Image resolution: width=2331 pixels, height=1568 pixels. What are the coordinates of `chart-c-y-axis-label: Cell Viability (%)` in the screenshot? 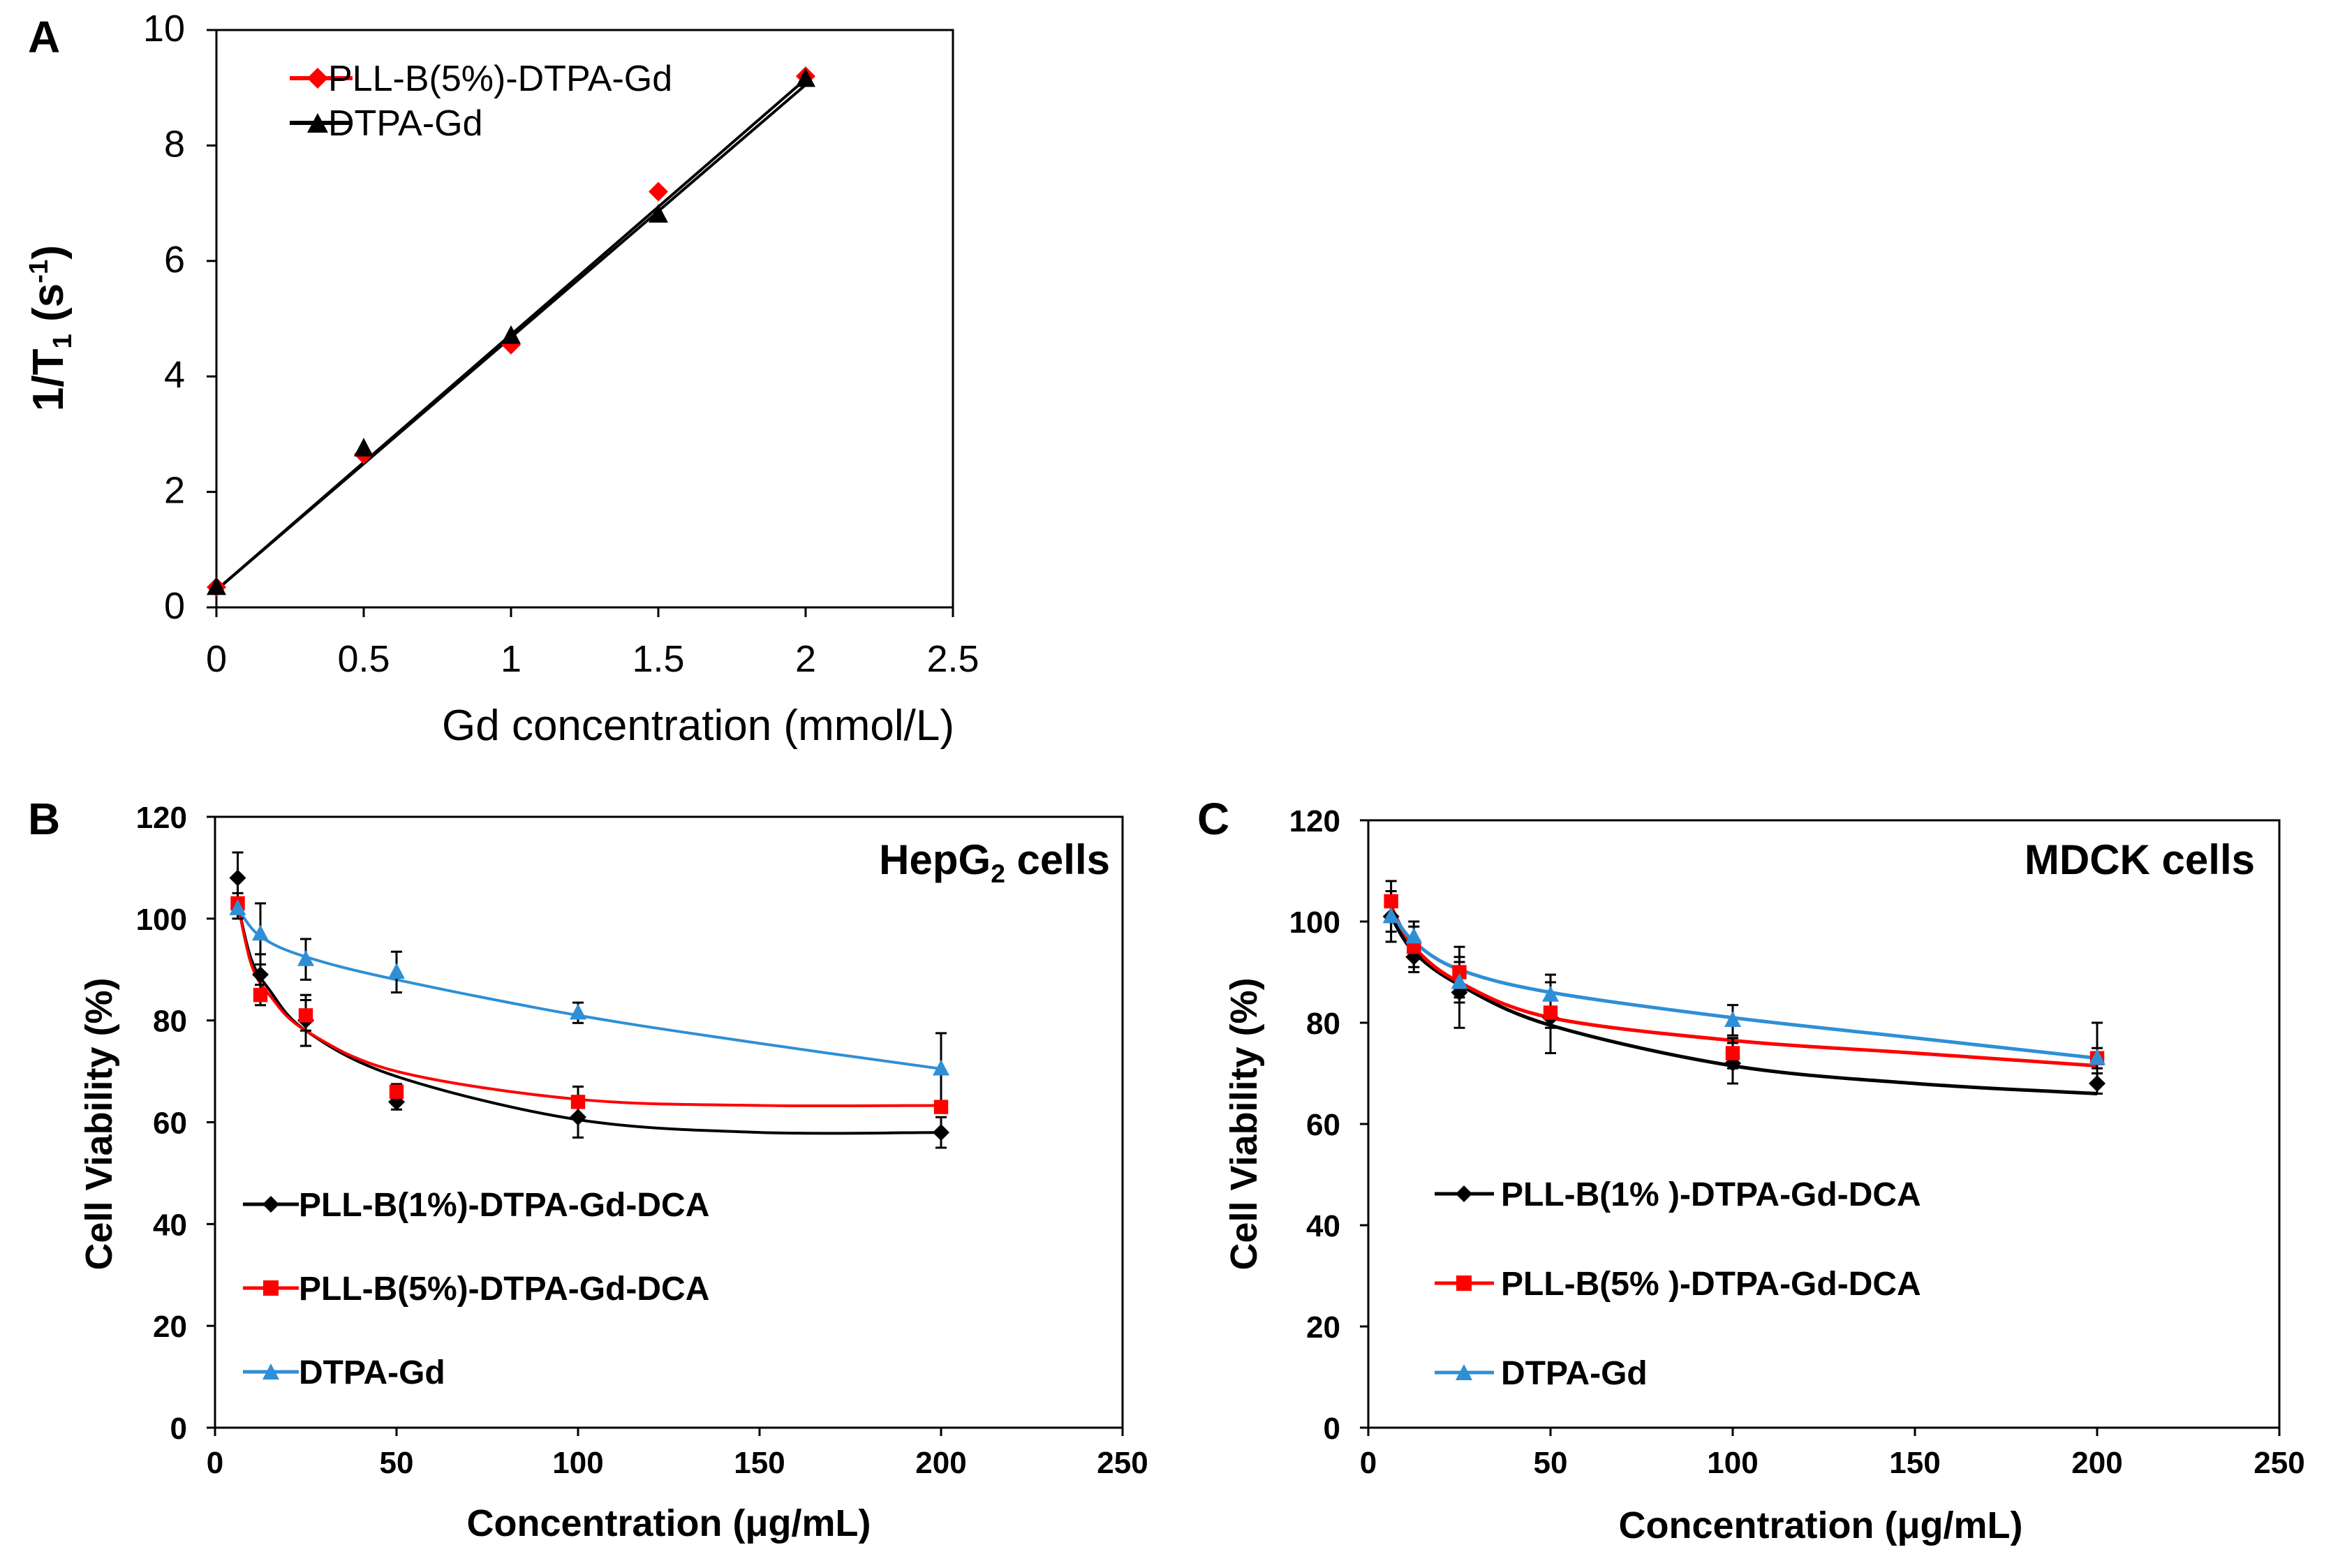 It's located at (1244, 1123).